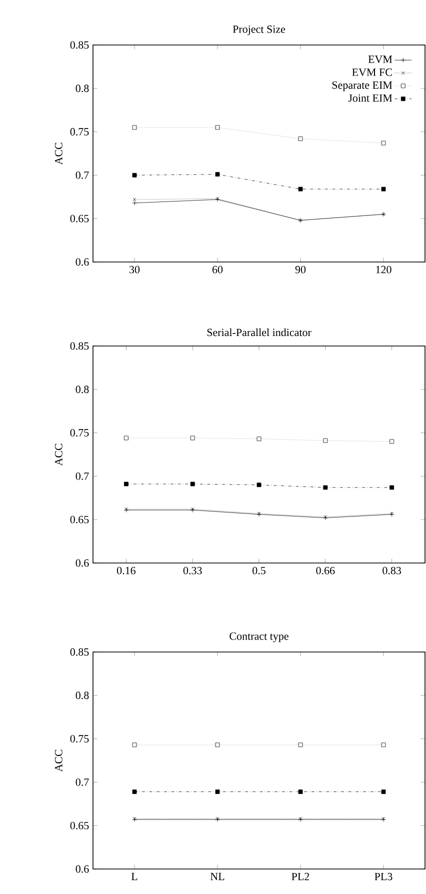 The width and height of the screenshot is (426, 894). Describe the element at coordinates (217, 270) in the screenshot. I see `x-tick-label: 60` at that location.